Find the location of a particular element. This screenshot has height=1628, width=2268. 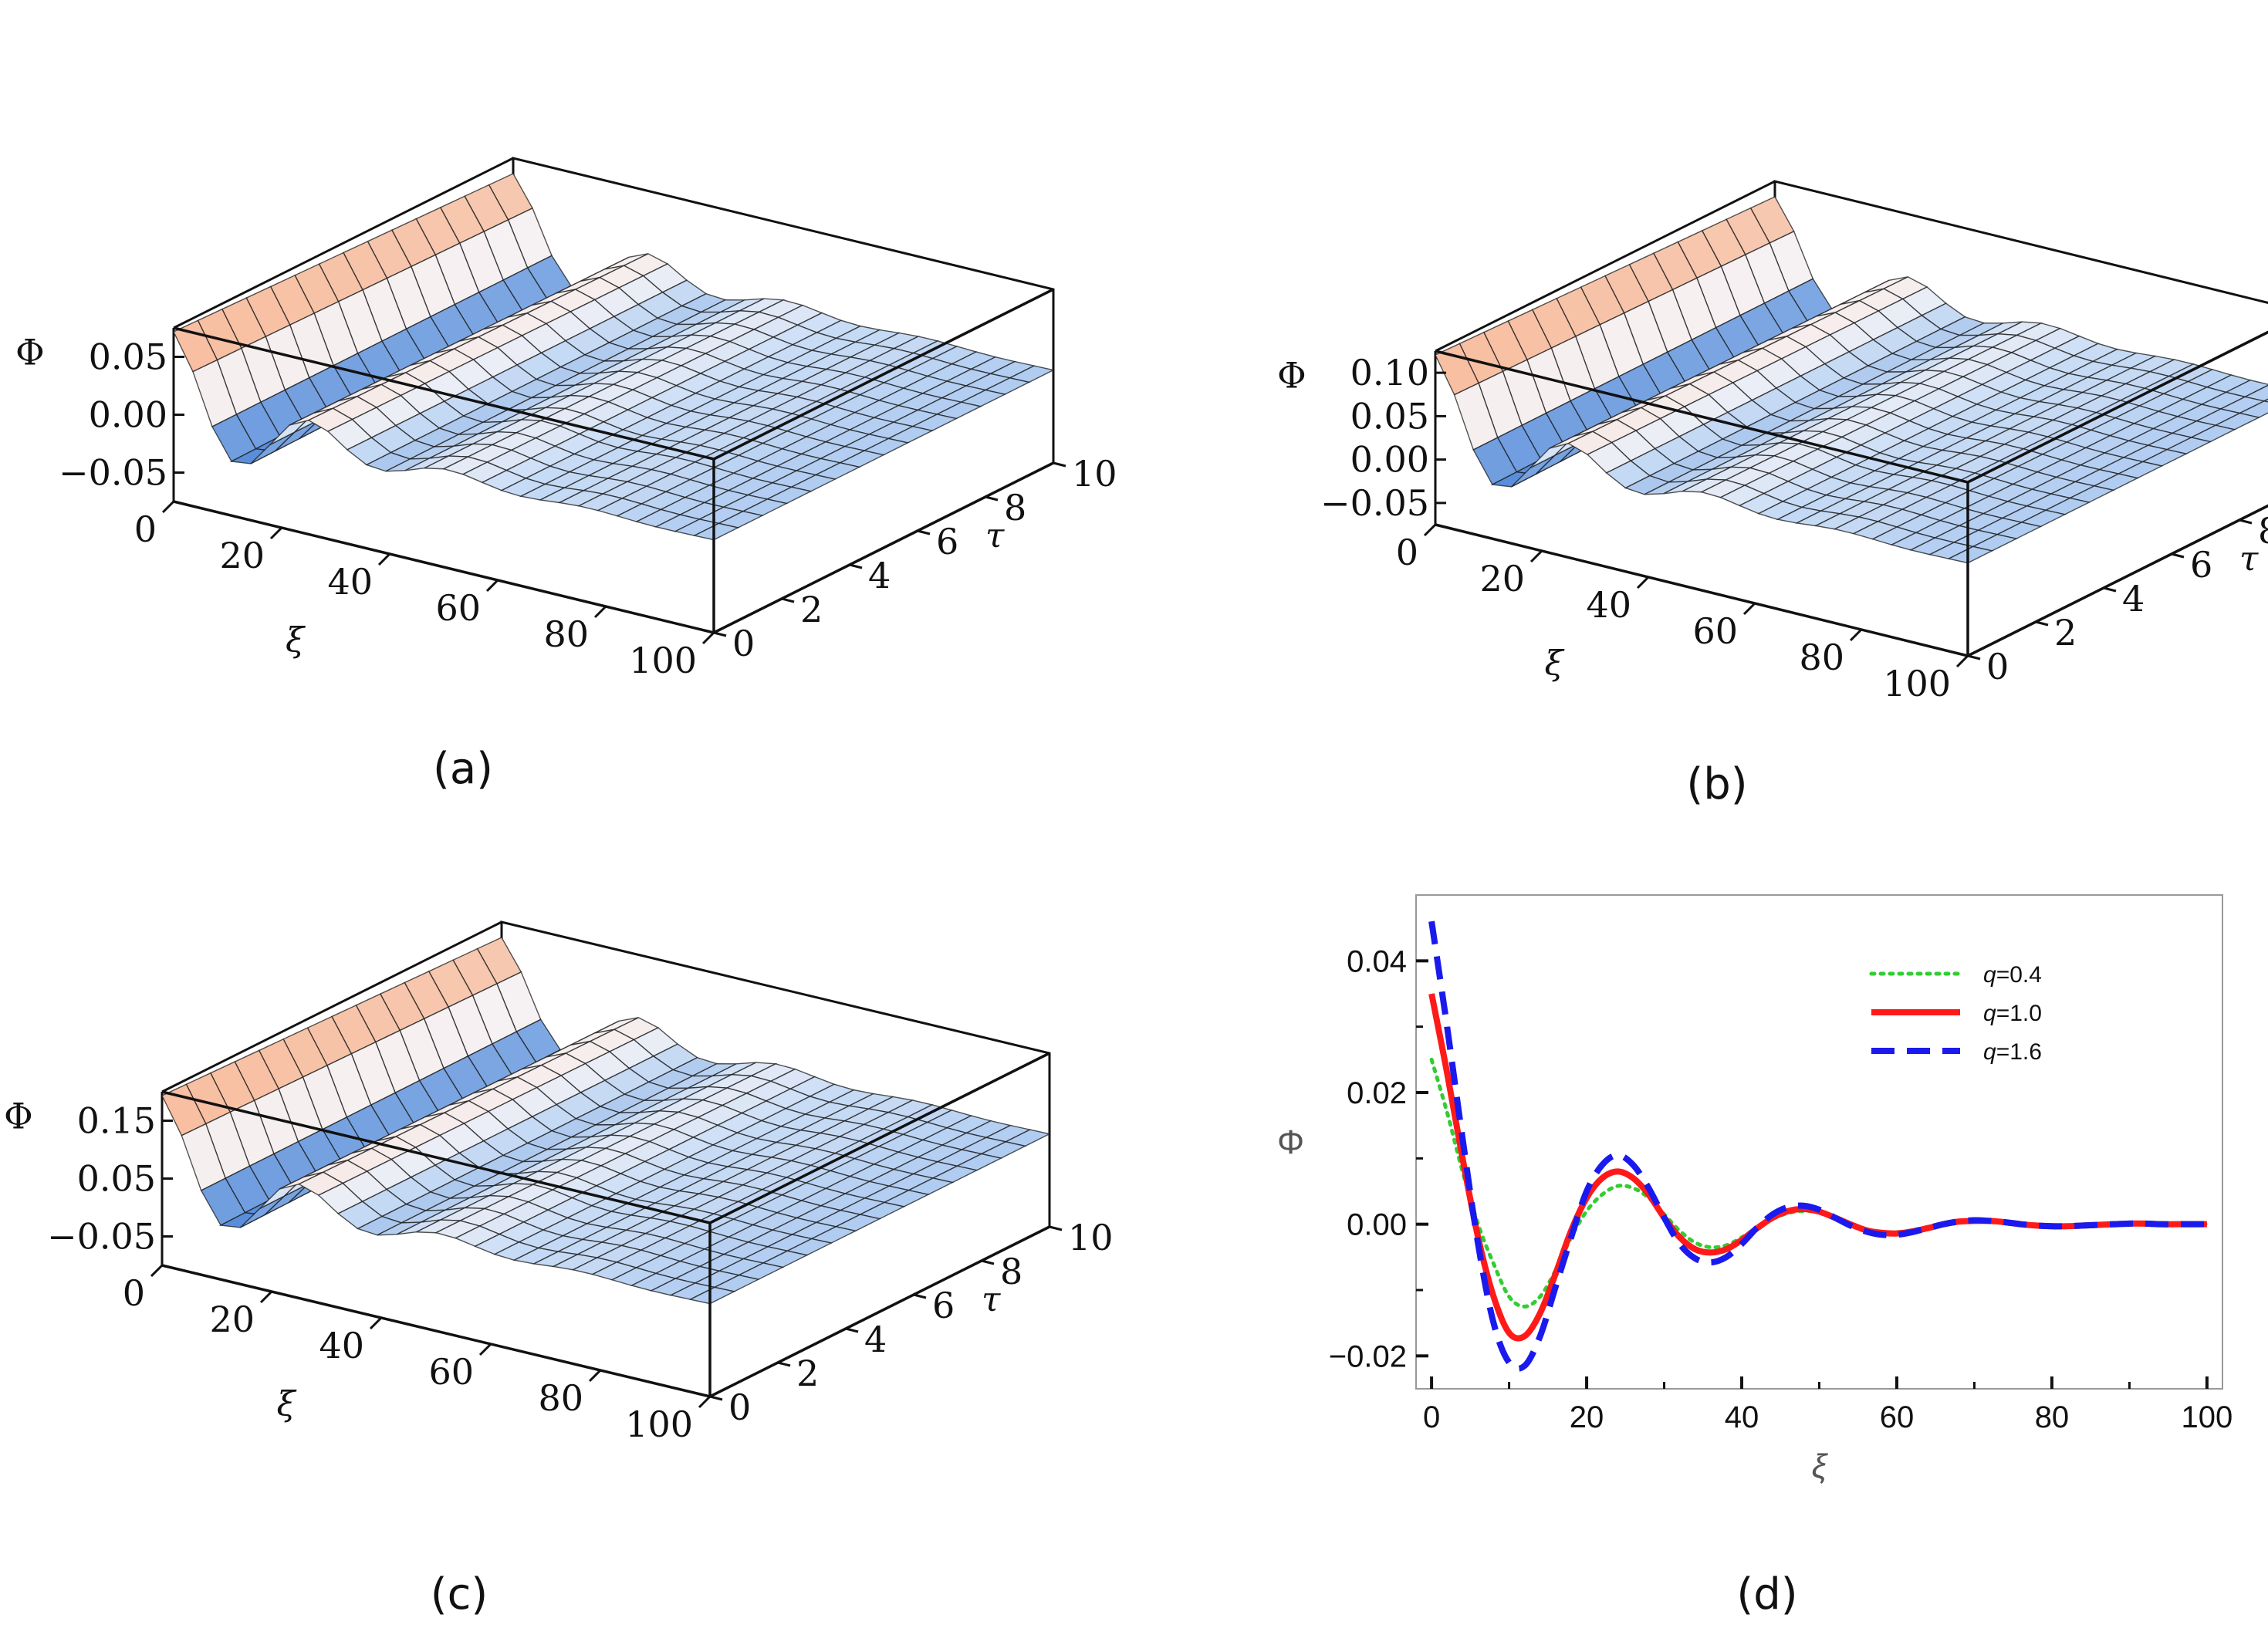

surface-patch is located at coordinates (716, 531).